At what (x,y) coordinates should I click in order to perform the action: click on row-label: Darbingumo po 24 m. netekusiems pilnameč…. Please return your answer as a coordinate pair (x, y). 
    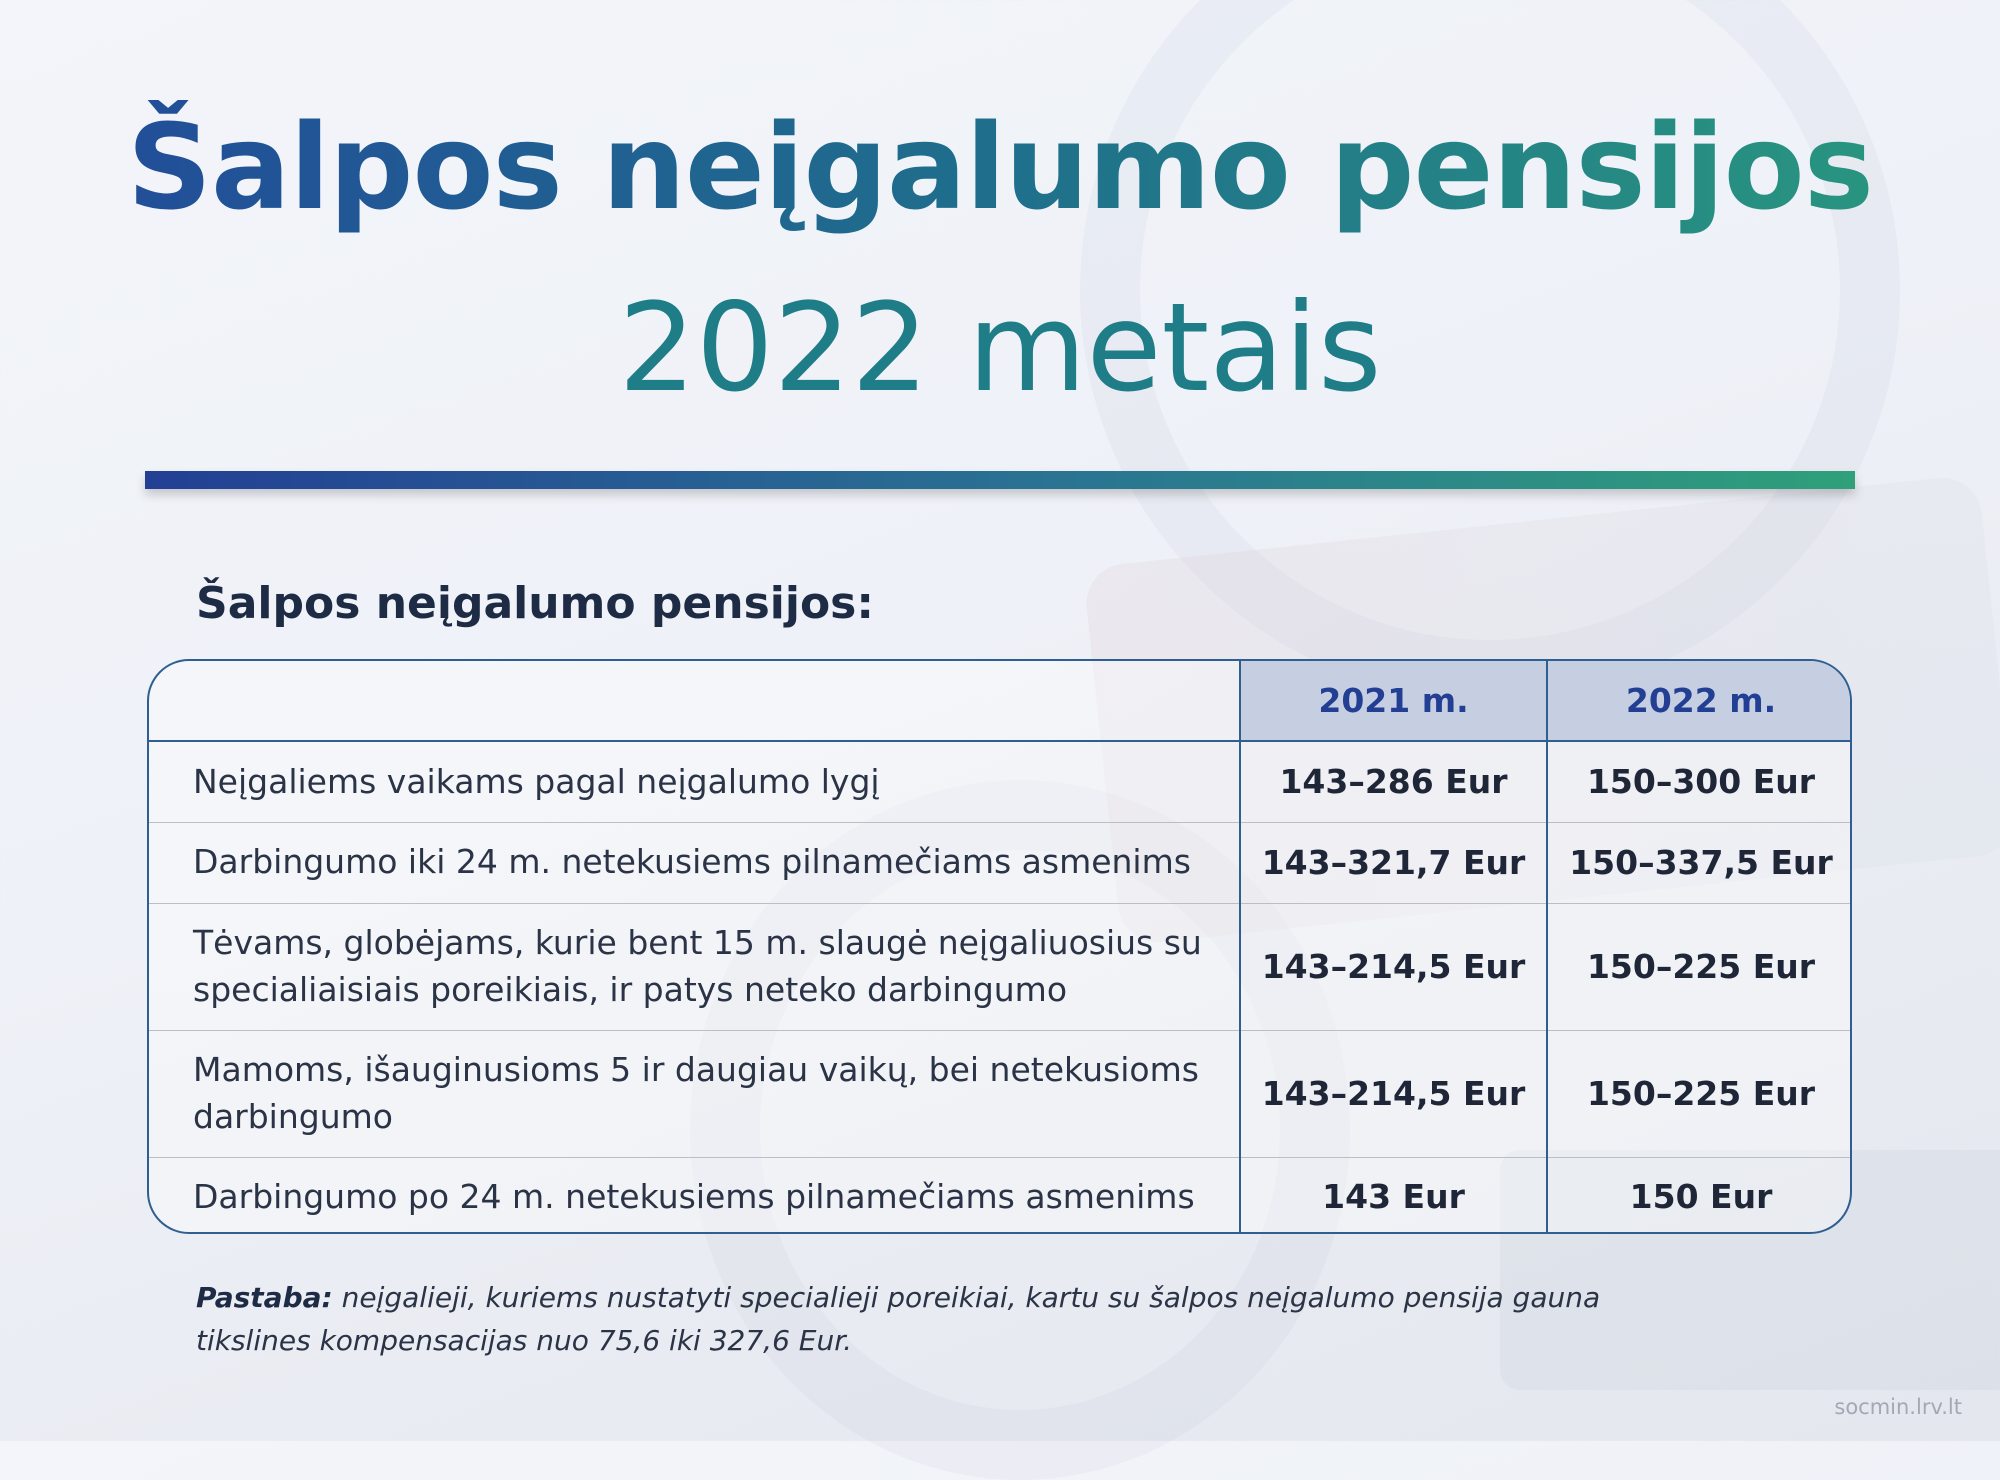
    Looking at the image, I should click on (695, 1194).